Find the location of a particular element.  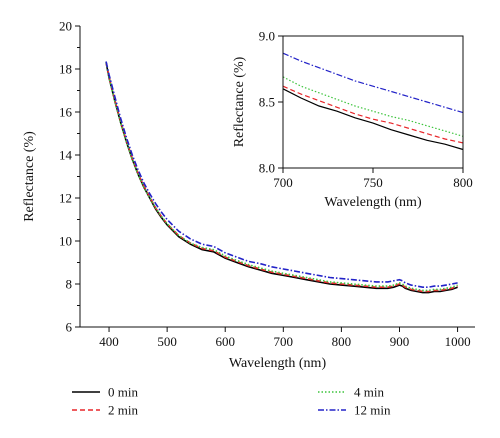

inset-x-tick-label: 700 is located at coordinates (283, 182).